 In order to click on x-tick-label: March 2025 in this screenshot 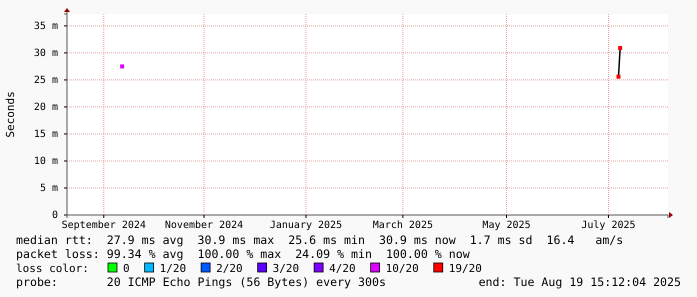, I will do `click(403, 226)`.